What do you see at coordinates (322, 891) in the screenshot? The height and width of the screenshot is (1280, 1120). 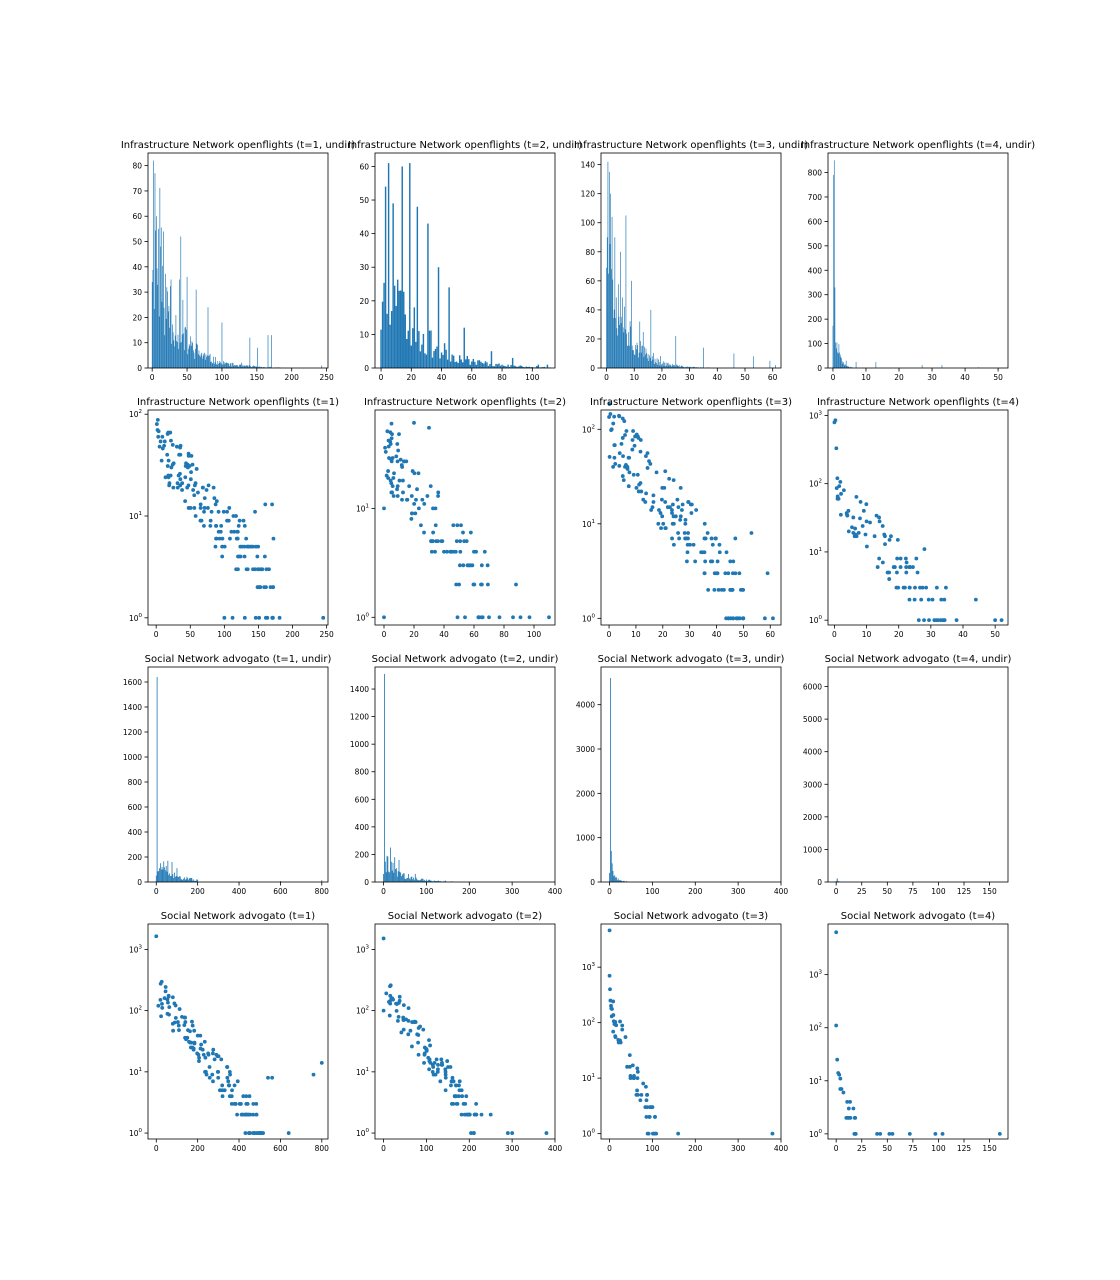 I see `x-tick-label: 800` at bounding box center [322, 891].